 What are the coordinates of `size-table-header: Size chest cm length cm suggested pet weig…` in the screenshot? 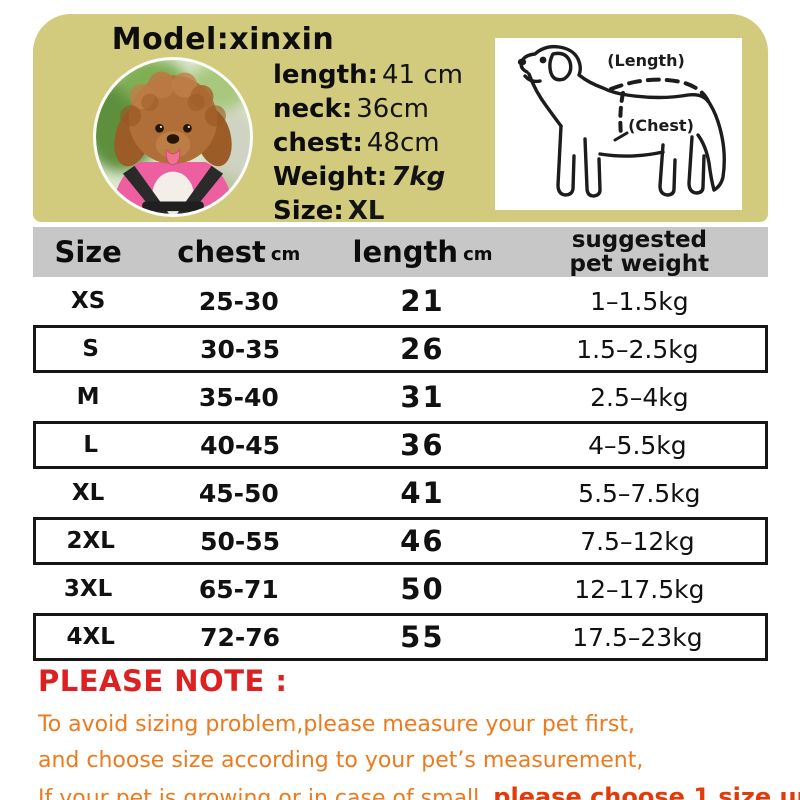 It's located at (400, 252).